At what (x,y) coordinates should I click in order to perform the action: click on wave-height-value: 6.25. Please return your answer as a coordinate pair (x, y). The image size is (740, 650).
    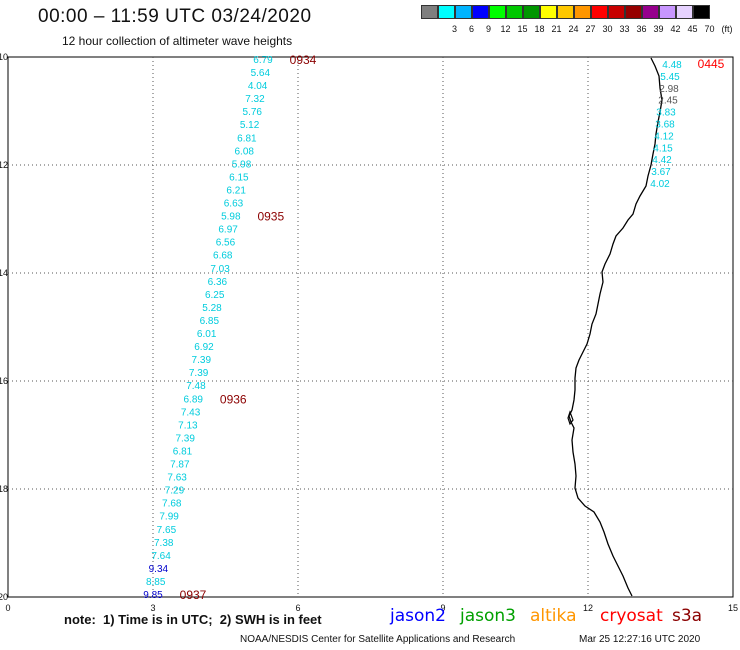
    Looking at the image, I should click on (215, 295).